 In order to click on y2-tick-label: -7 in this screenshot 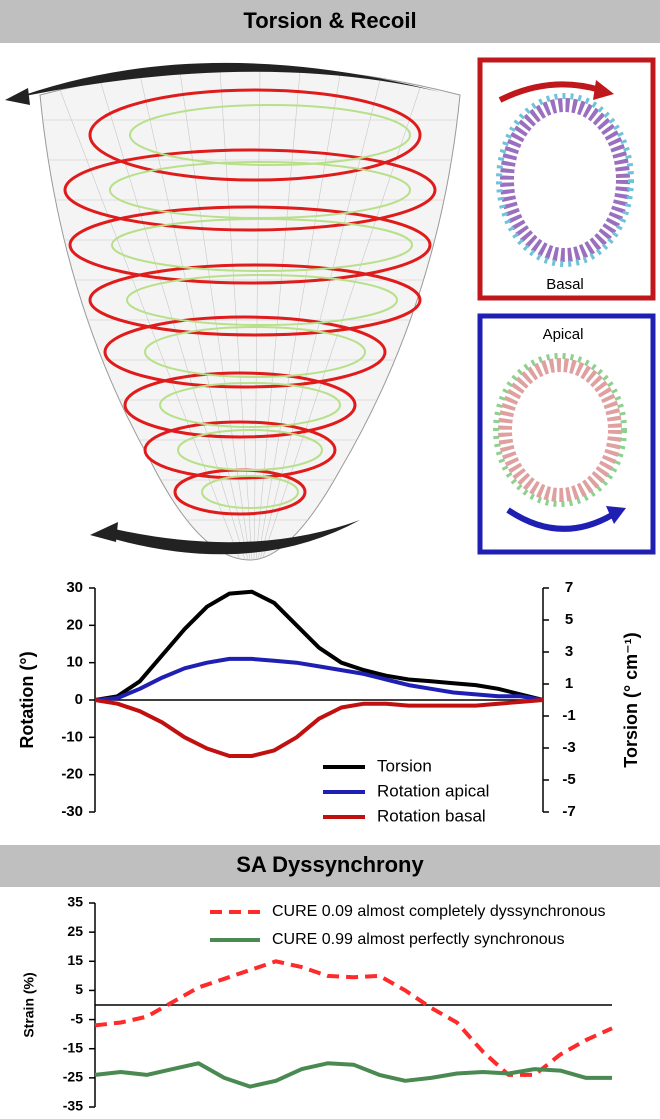, I will do `click(568, 811)`.